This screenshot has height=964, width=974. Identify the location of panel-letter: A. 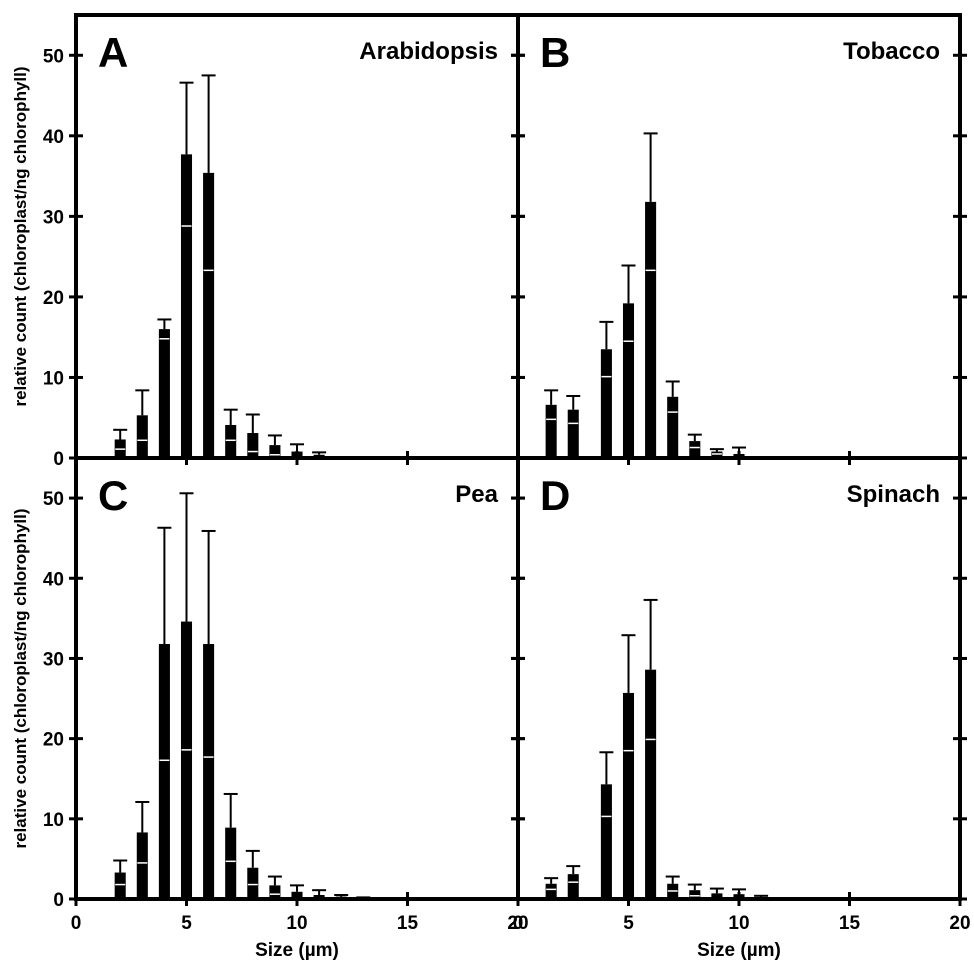
(113, 52).